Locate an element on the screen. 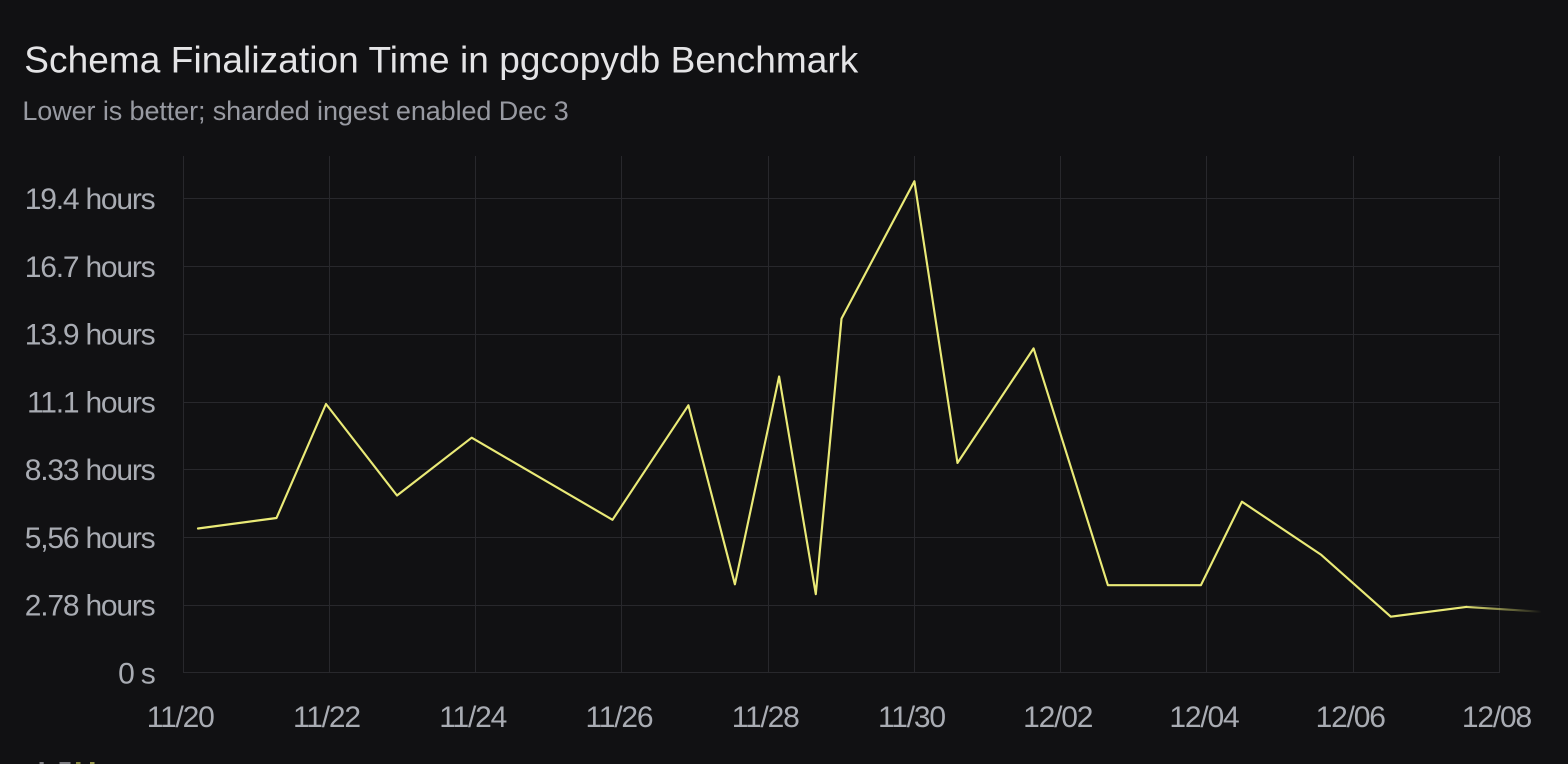 The image size is (1568, 764). svg-text: 13.9 hours is located at coordinates (90, 335).